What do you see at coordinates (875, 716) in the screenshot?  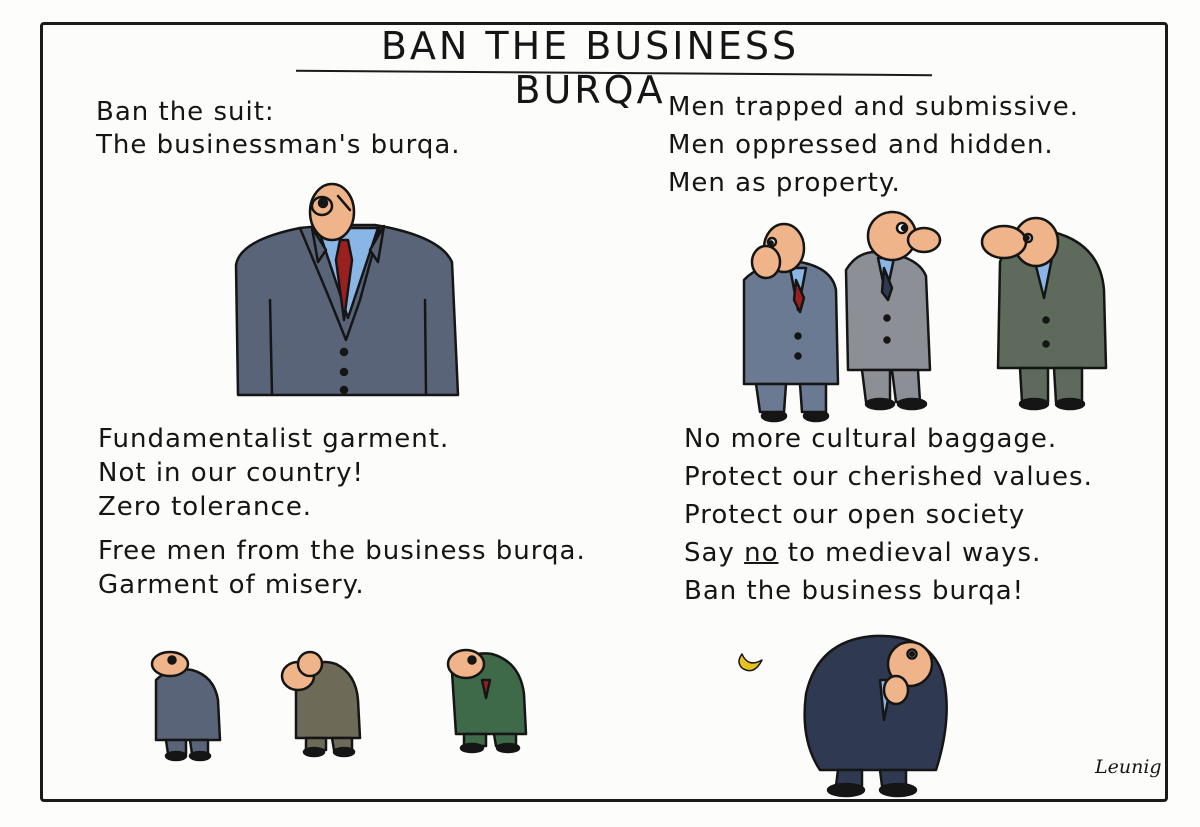 I see `hunched-man-figure` at bounding box center [875, 716].